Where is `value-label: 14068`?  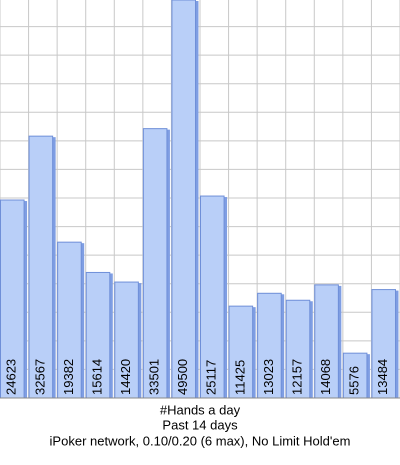
value-label: 14068 is located at coordinates (325, 377).